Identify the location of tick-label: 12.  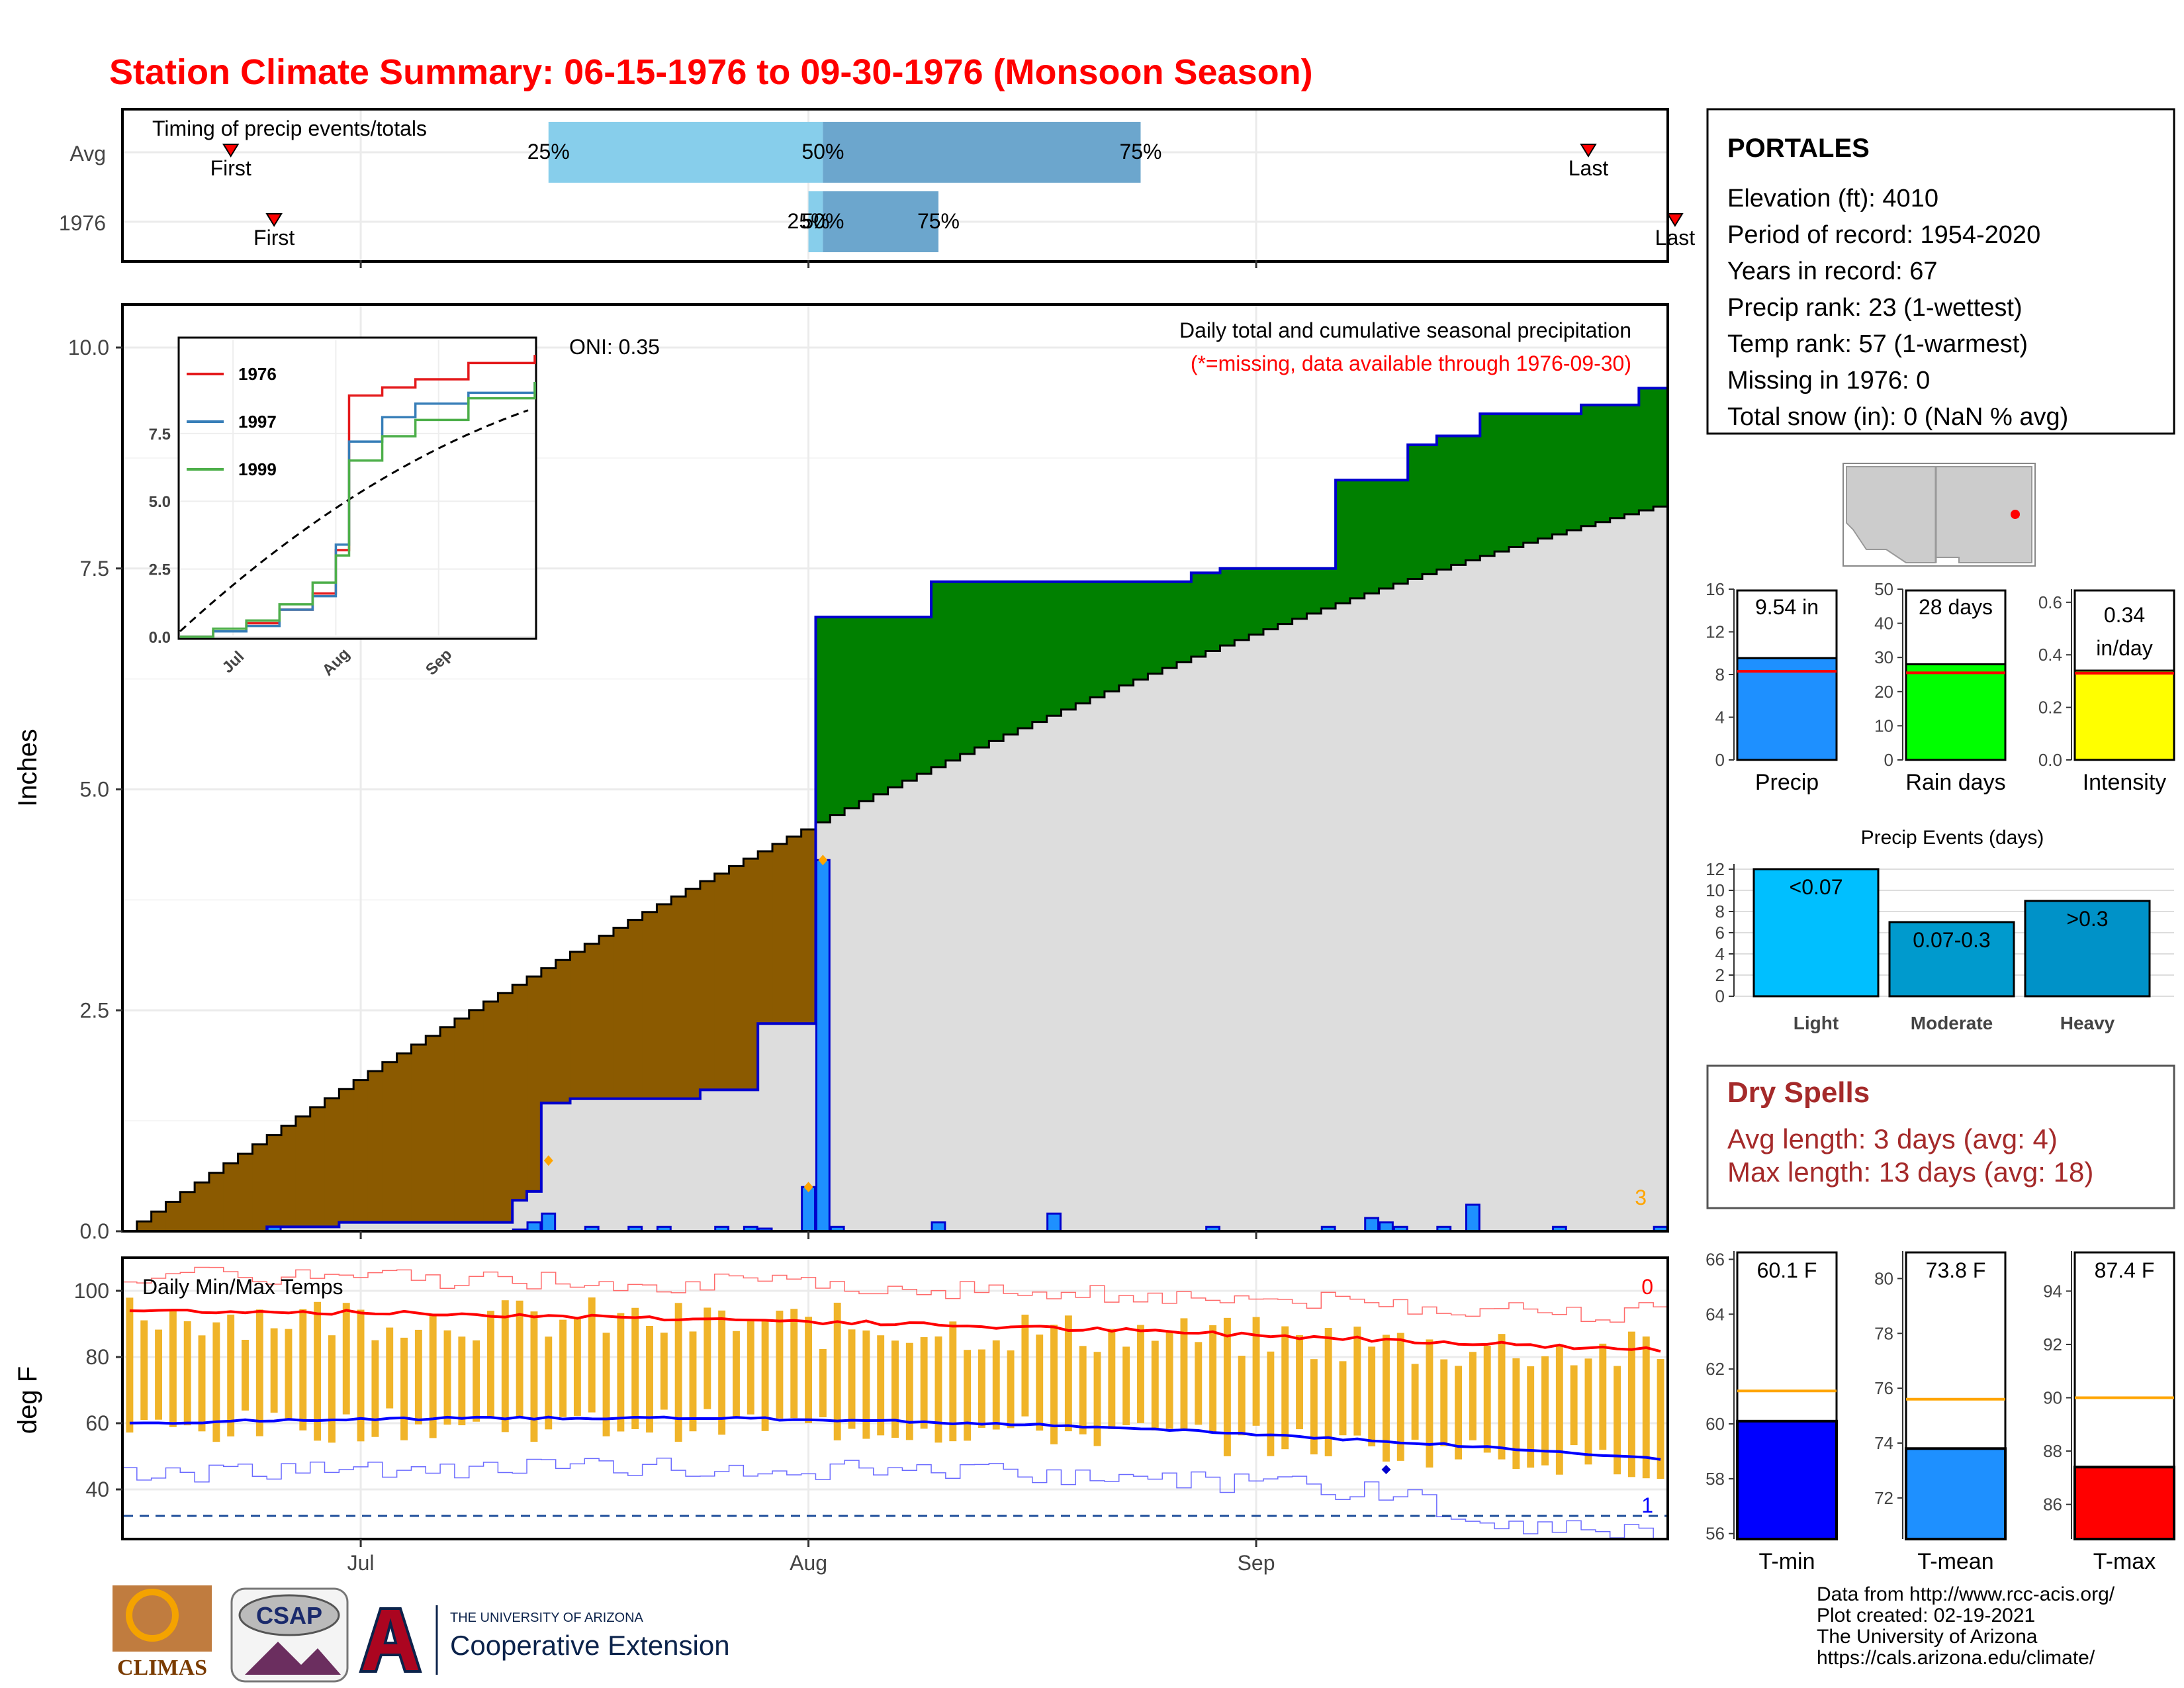
(1715, 869).